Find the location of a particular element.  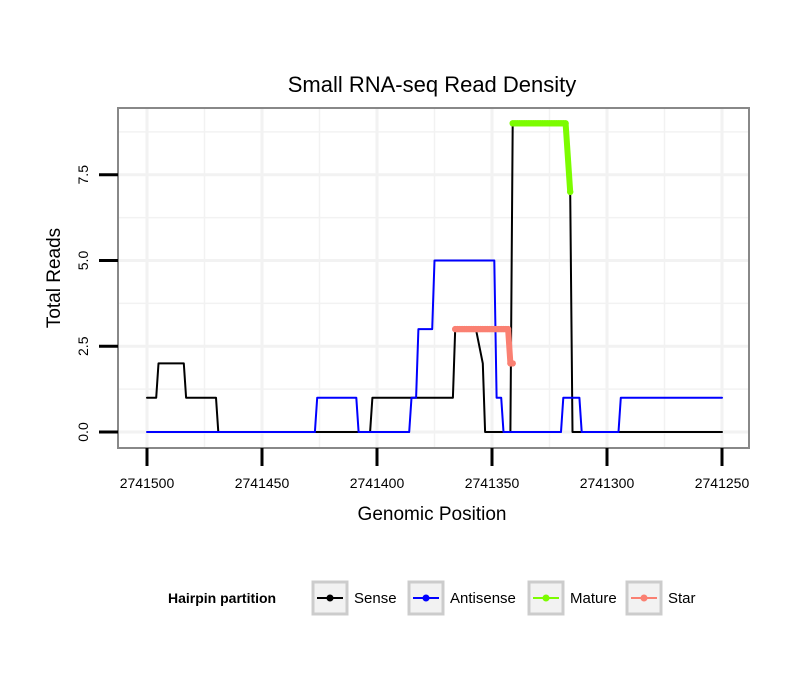

y-tick-label: 0.0 is located at coordinates (83, 432).